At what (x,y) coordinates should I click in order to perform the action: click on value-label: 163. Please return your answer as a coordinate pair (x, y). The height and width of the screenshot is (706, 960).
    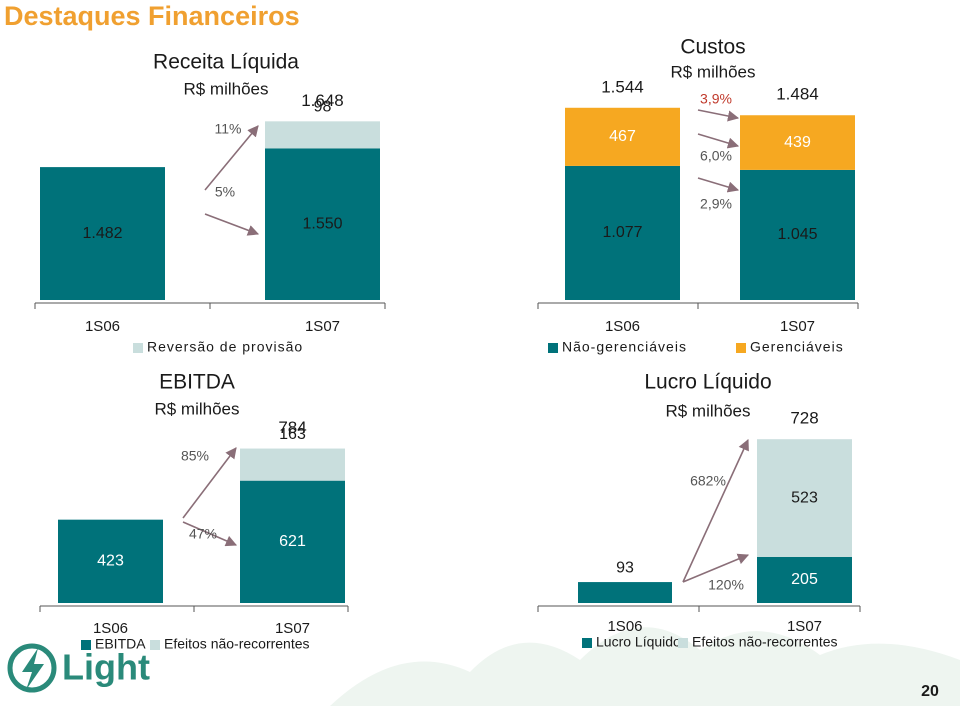
    Looking at the image, I should click on (292, 434).